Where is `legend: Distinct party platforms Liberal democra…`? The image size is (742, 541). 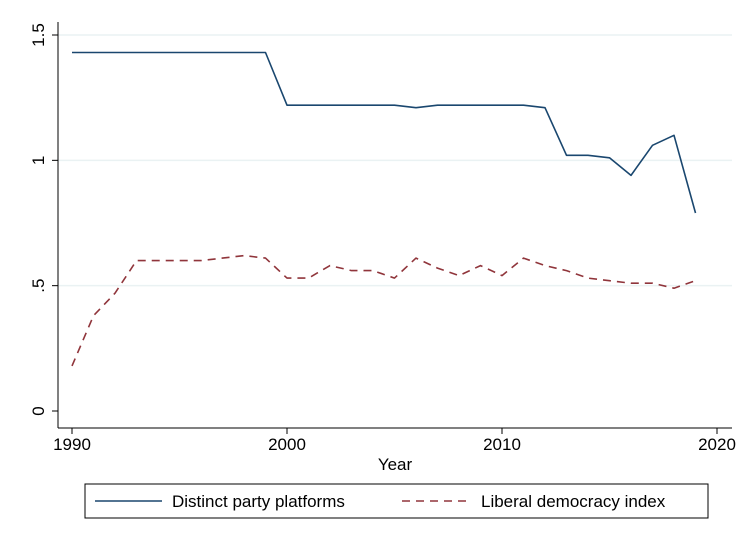 legend: Distinct party platforms Liberal democra… is located at coordinates (396, 501).